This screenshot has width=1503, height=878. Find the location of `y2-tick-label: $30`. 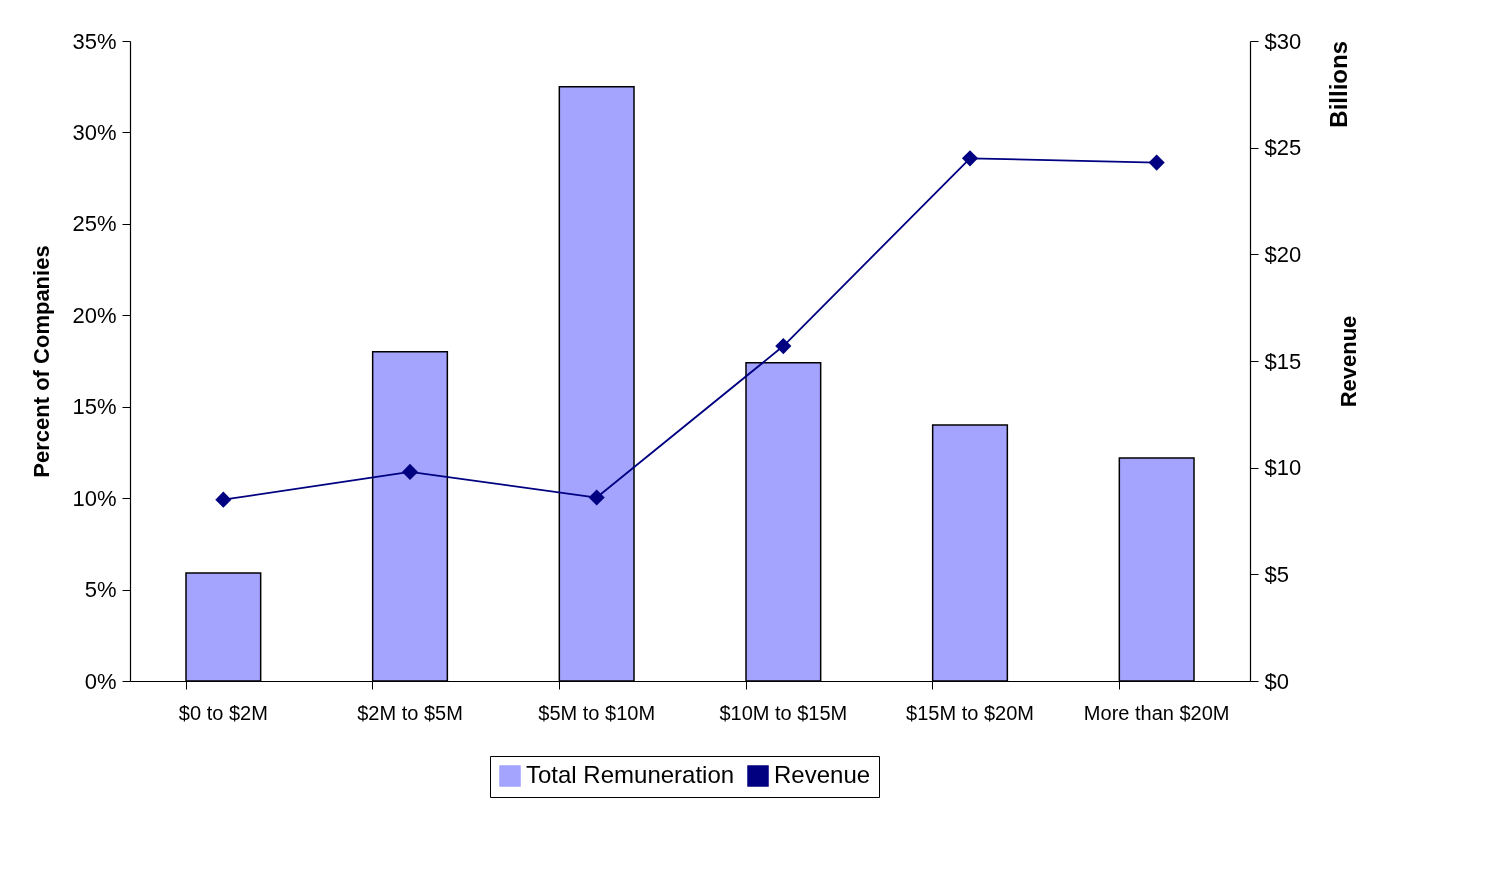

y2-tick-label: $30 is located at coordinates (1283, 41).